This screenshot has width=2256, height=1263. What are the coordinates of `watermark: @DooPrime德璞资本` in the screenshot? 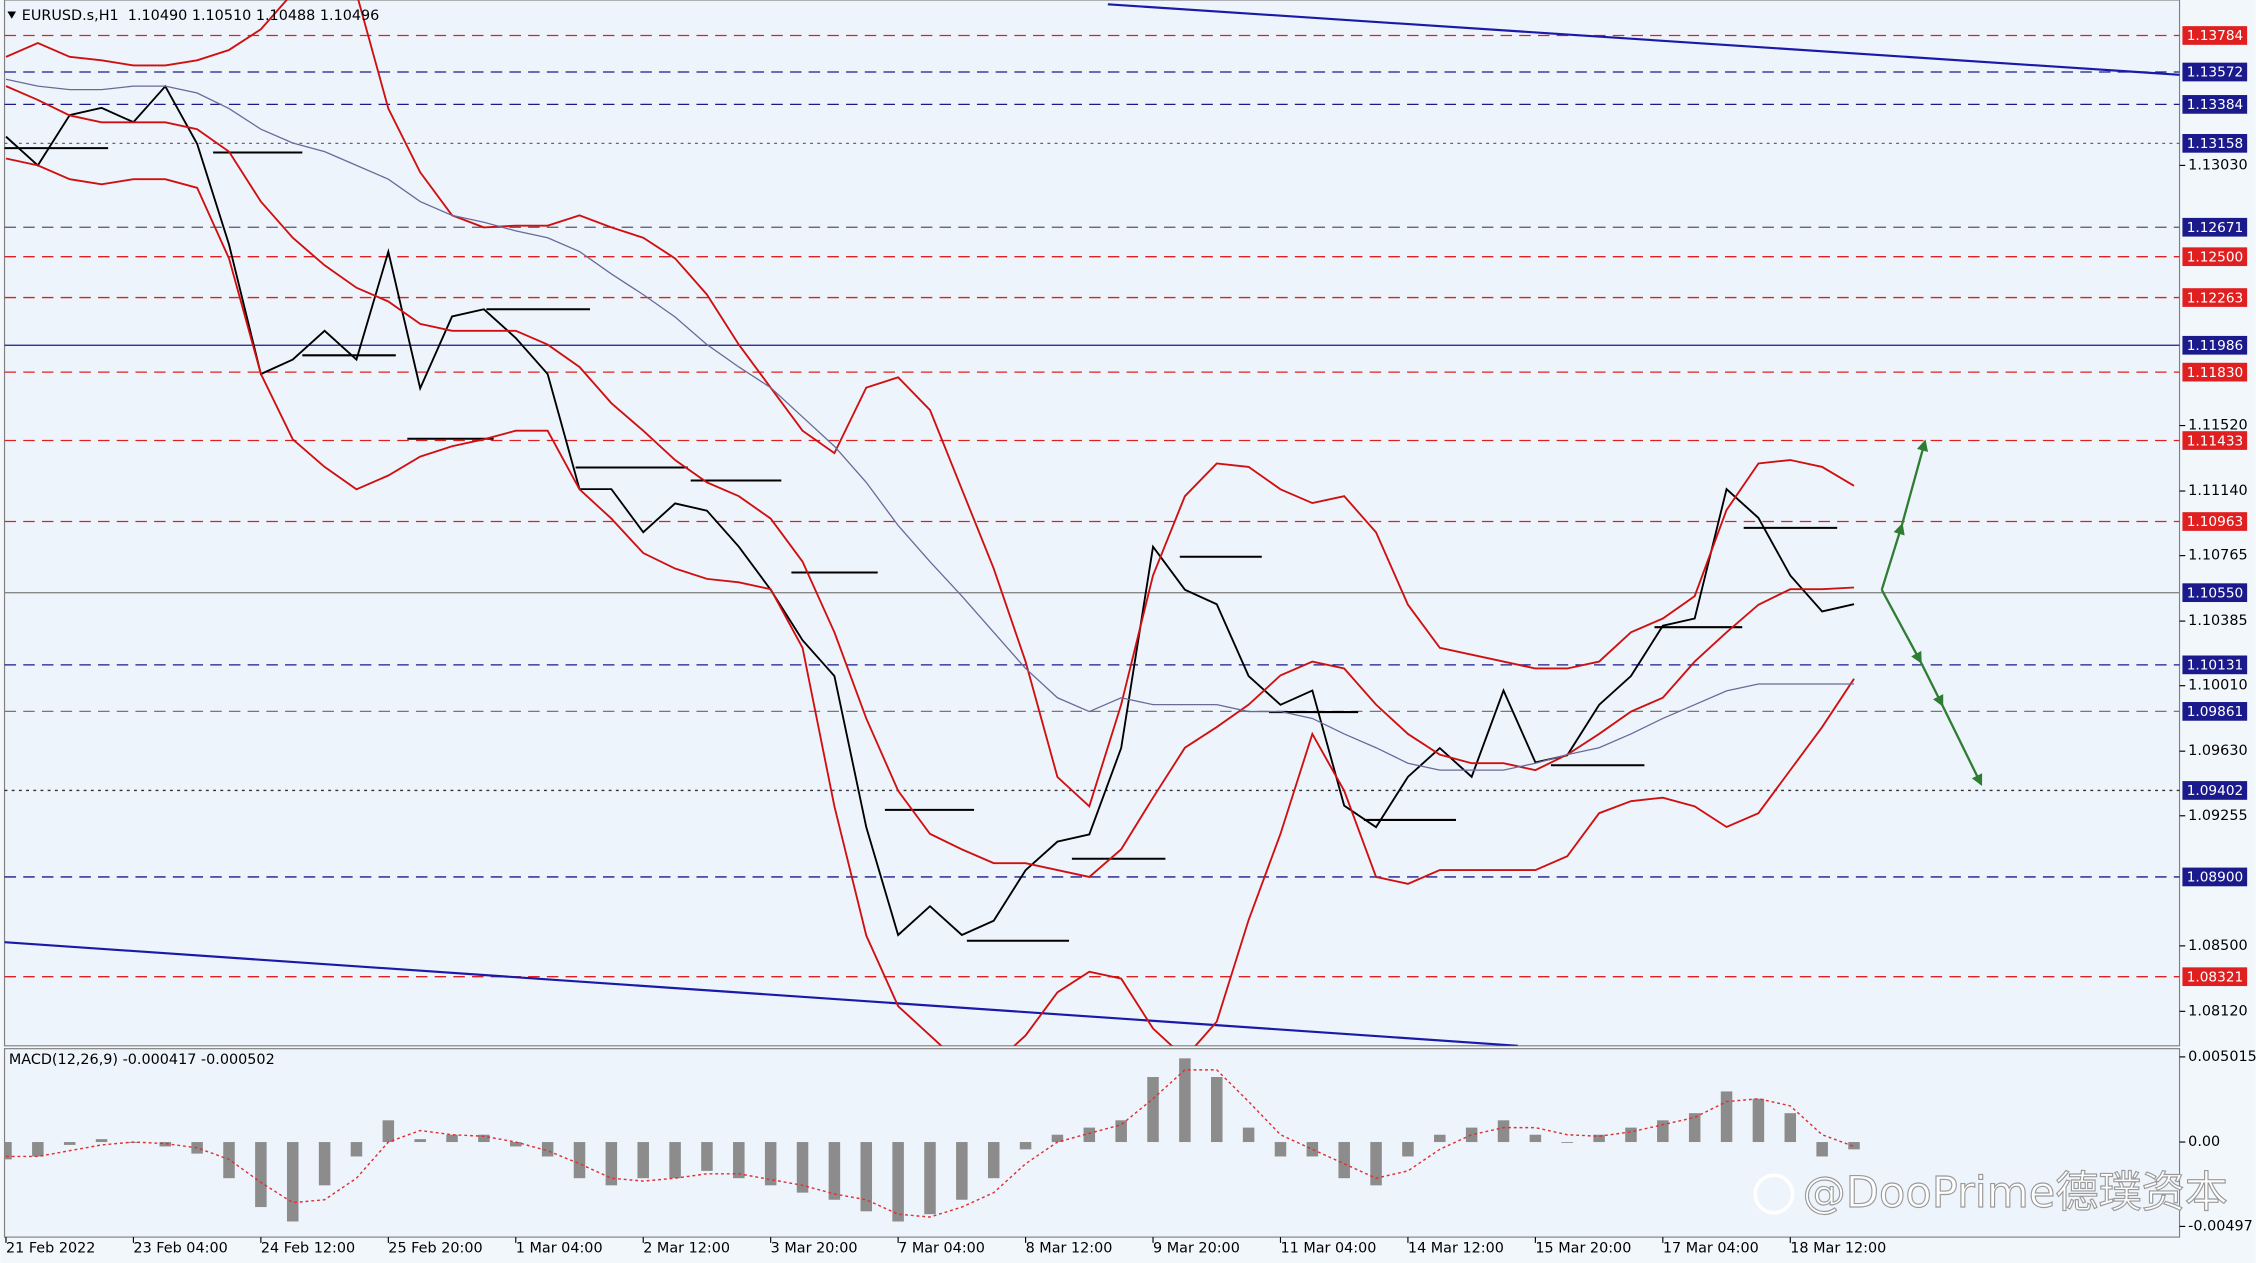 It's located at (2015, 1193).